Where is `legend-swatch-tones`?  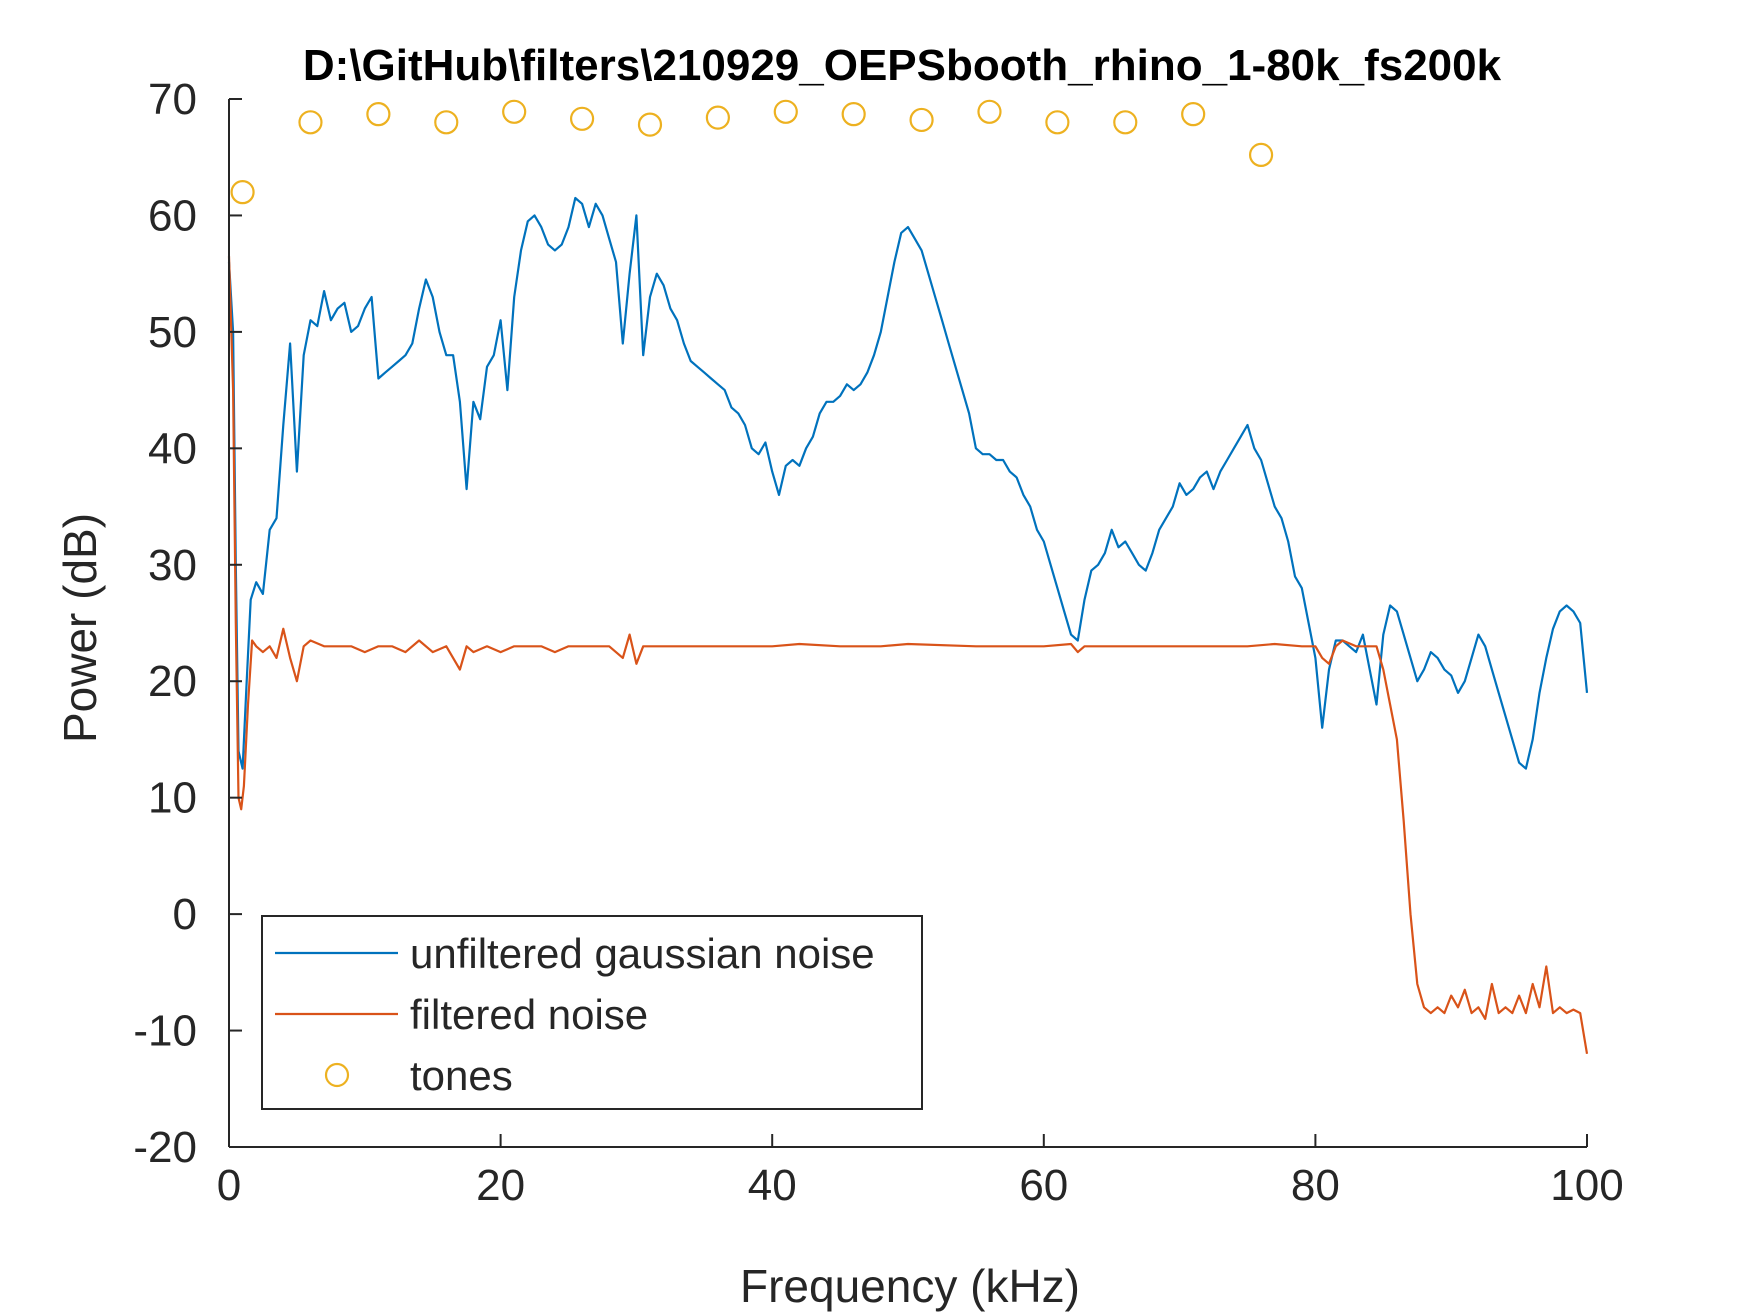 legend-swatch-tones is located at coordinates (337, 1075).